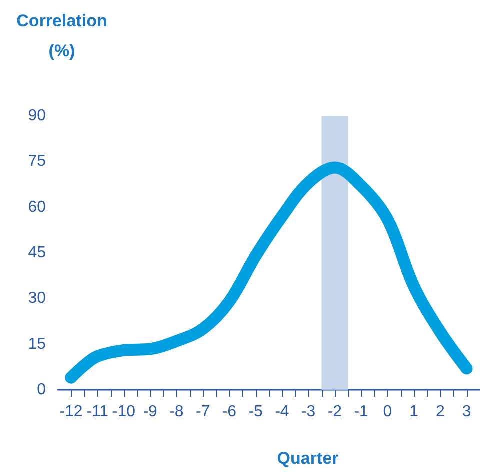 The width and height of the screenshot is (480, 474). What do you see at coordinates (62, 36) in the screenshot?
I see `y-axis-title: Correlation (%)` at bounding box center [62, 36].